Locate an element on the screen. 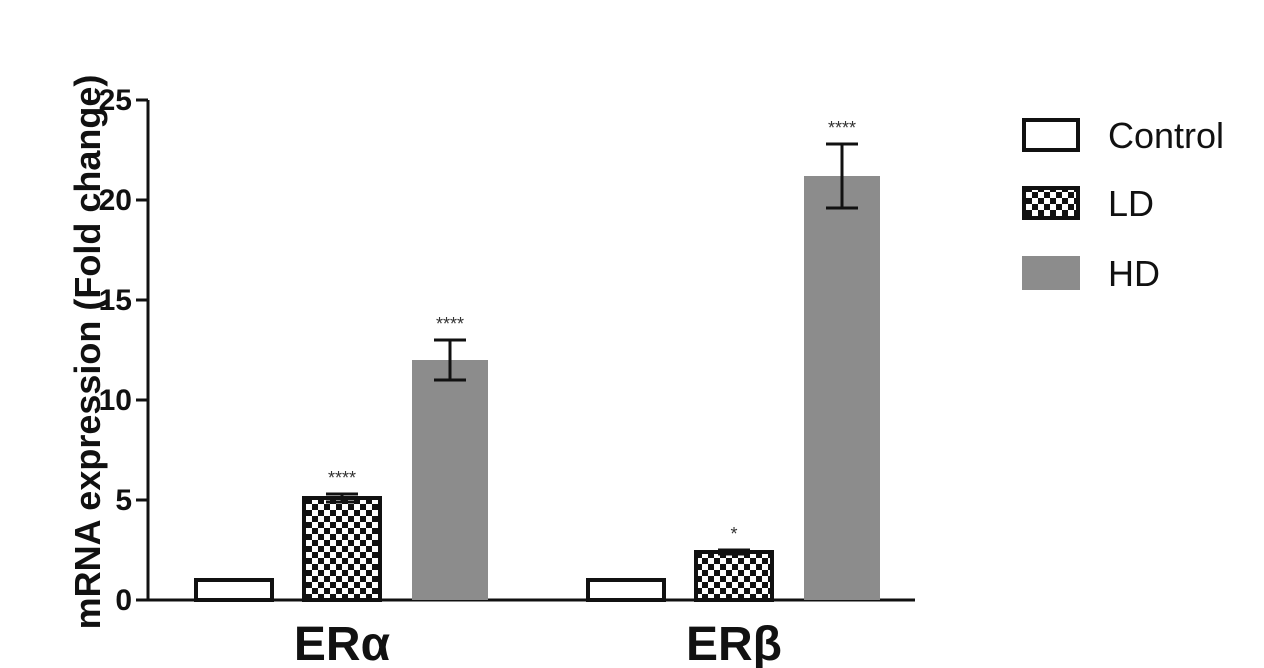 The width and height of the screenshot is (1264, 668). y-axis-label: mRNA expression (Fold change) is located at coordinates (87, 352).